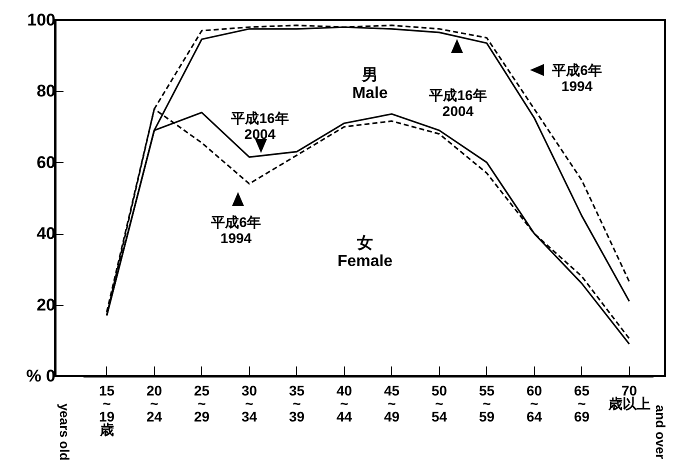 The image size is (675, 462). What do you see at coordinates (534, 403) in the screenshot?
I see `x-tick-label: 60 ~ 64` at bounding box center [534, 403].